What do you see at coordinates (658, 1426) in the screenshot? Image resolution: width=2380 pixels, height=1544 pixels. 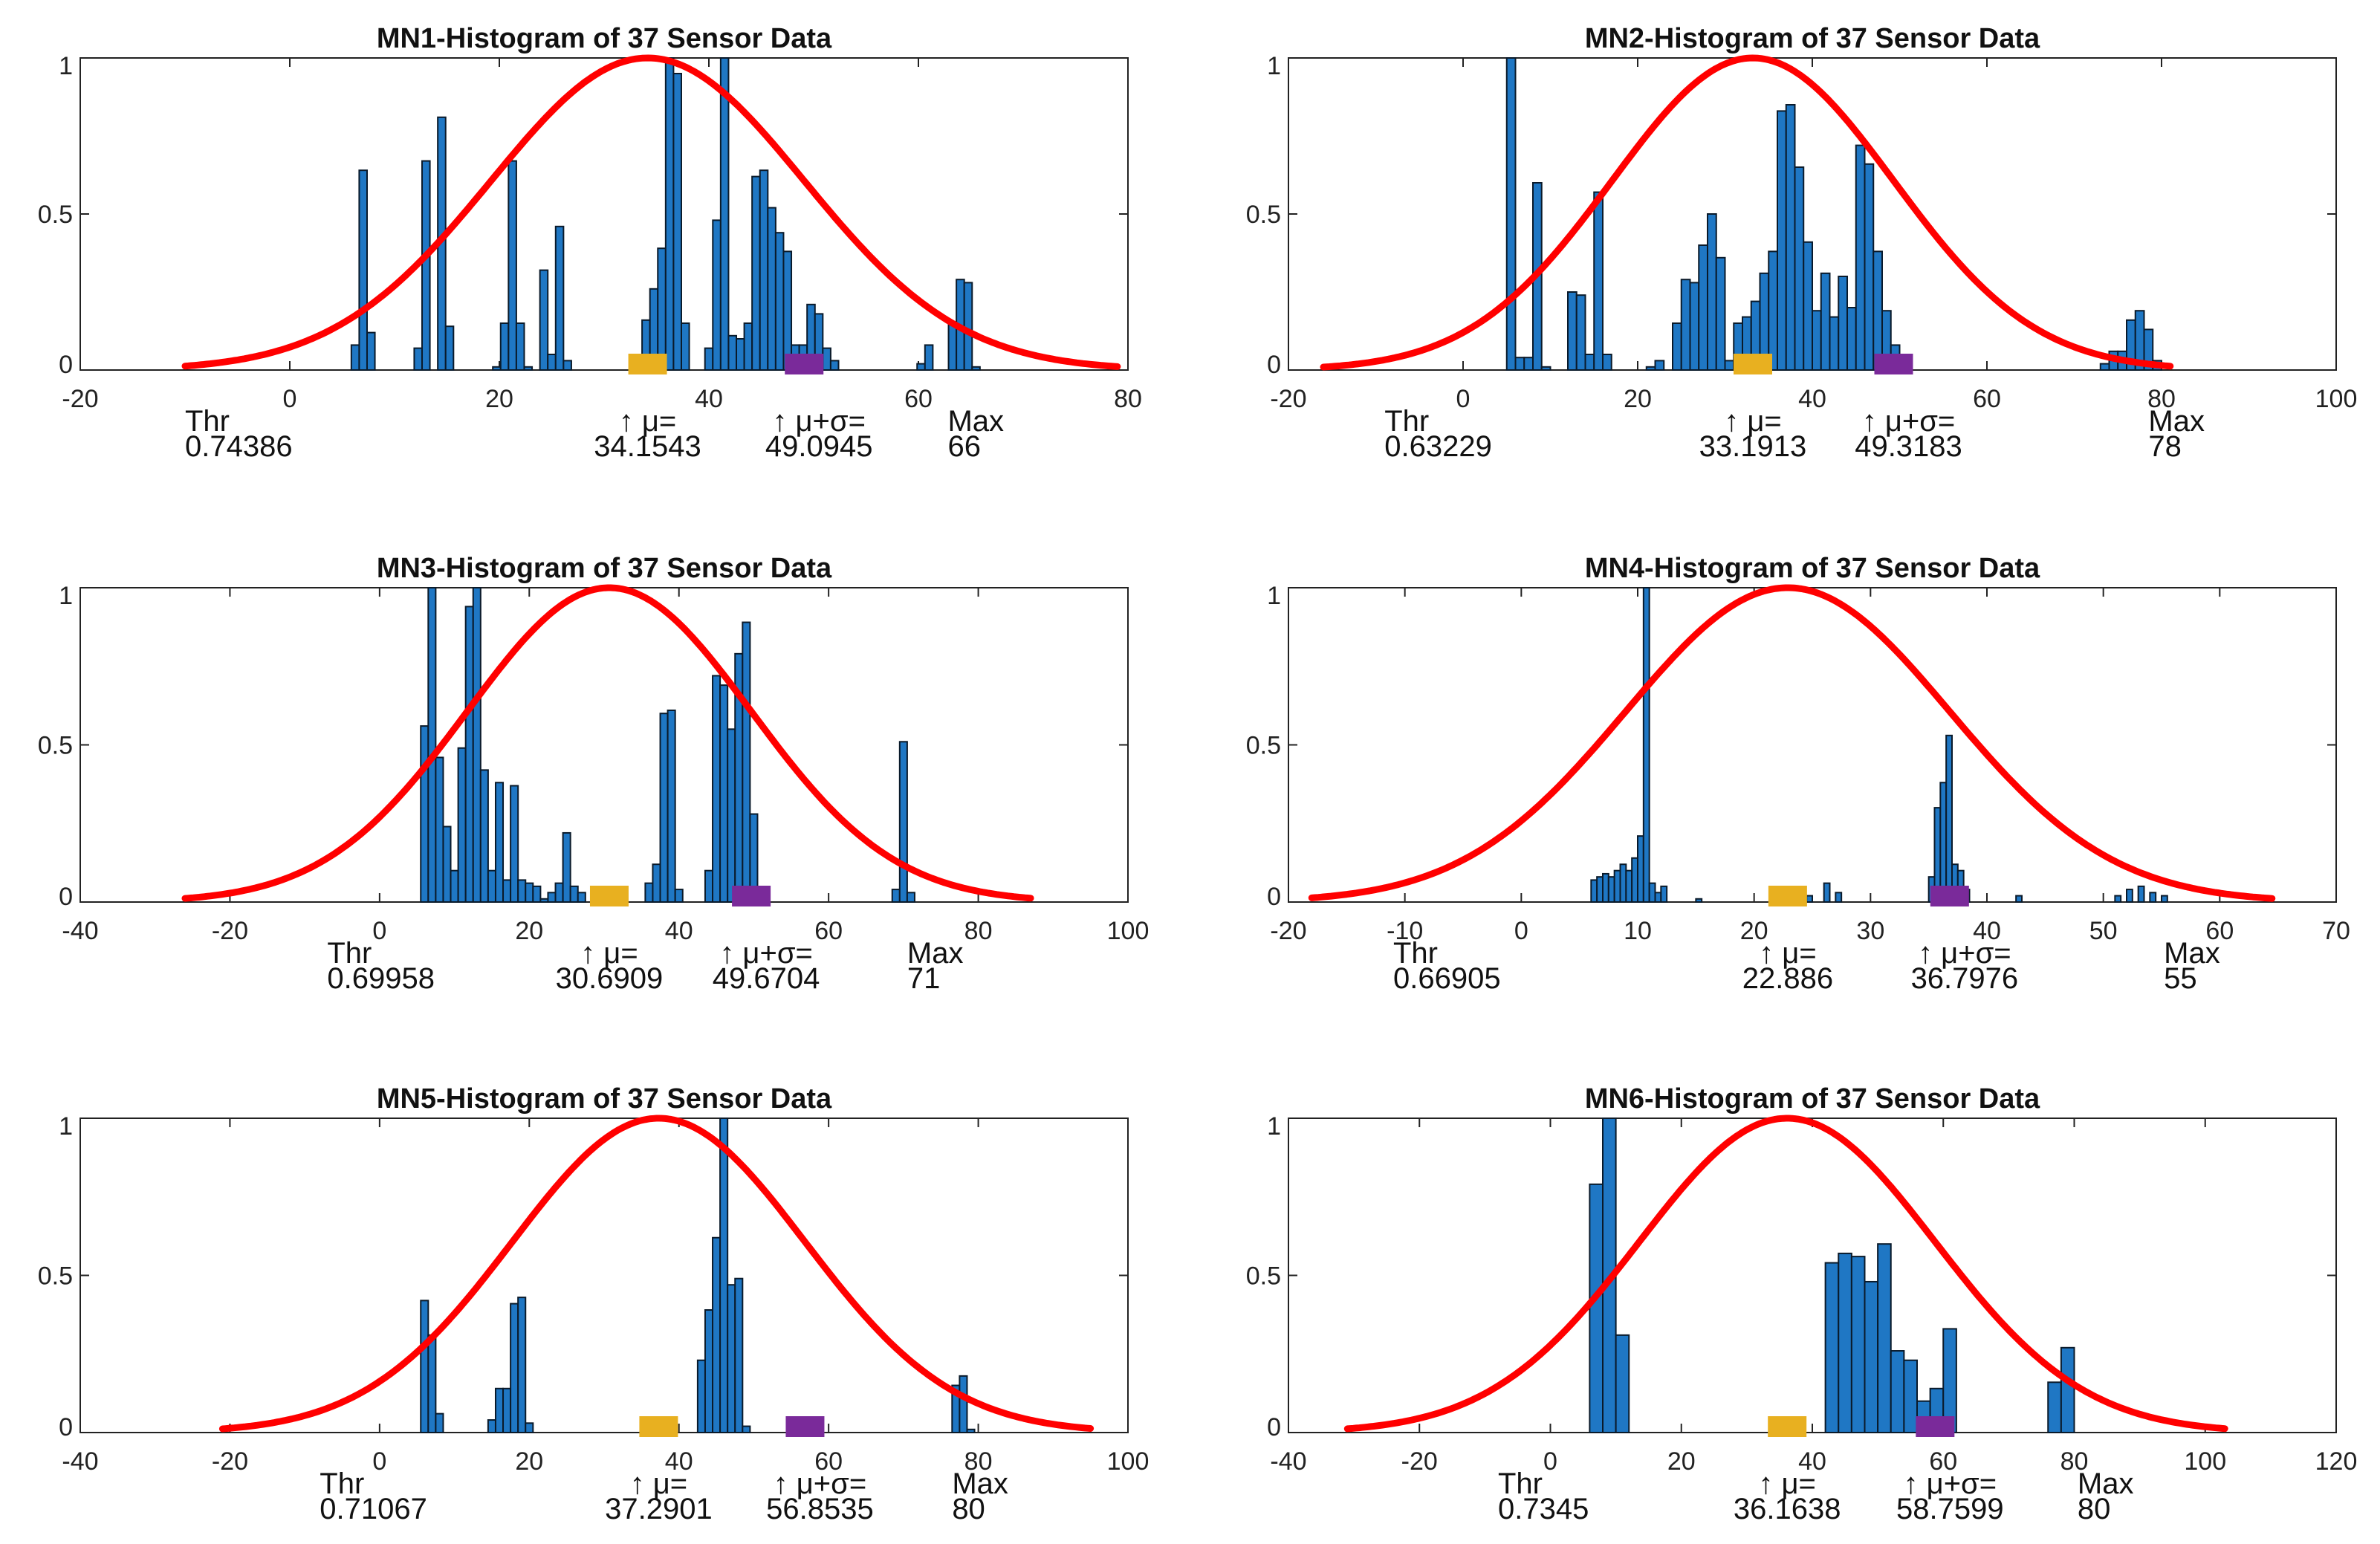 I see `mean-marker` at bounding box center [658, 1426].